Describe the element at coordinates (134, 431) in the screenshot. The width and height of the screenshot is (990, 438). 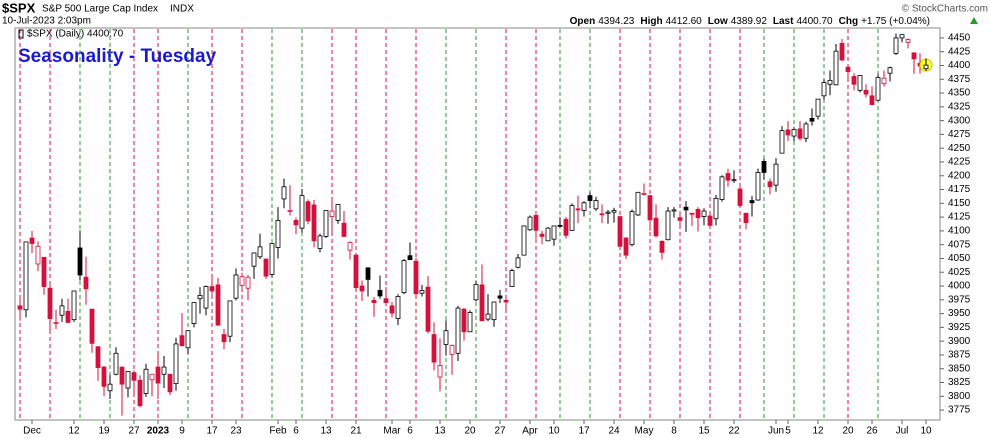
I see `x-tick-label: 27` at that location.